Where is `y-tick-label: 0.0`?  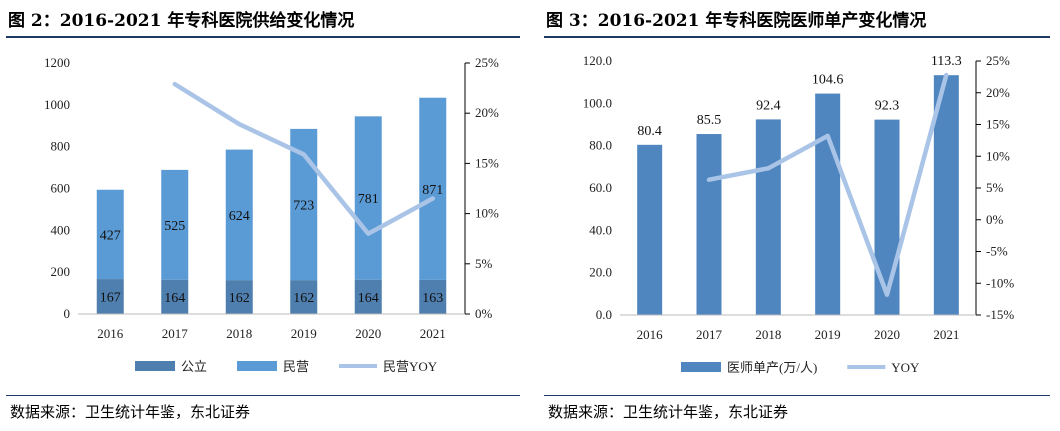 y-tick-label: 0.0 is located at coordinates (604, 314).